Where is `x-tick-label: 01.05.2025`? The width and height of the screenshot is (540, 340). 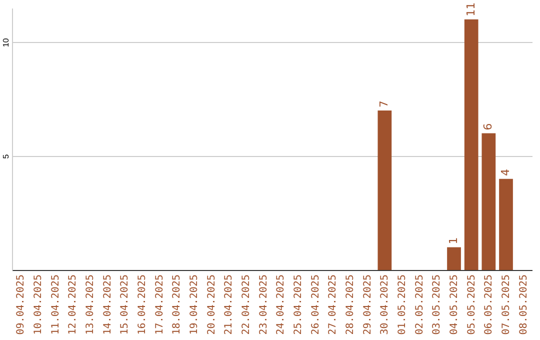 x-tick-label: 01.05.2025 is located at coordinates (402, 304).